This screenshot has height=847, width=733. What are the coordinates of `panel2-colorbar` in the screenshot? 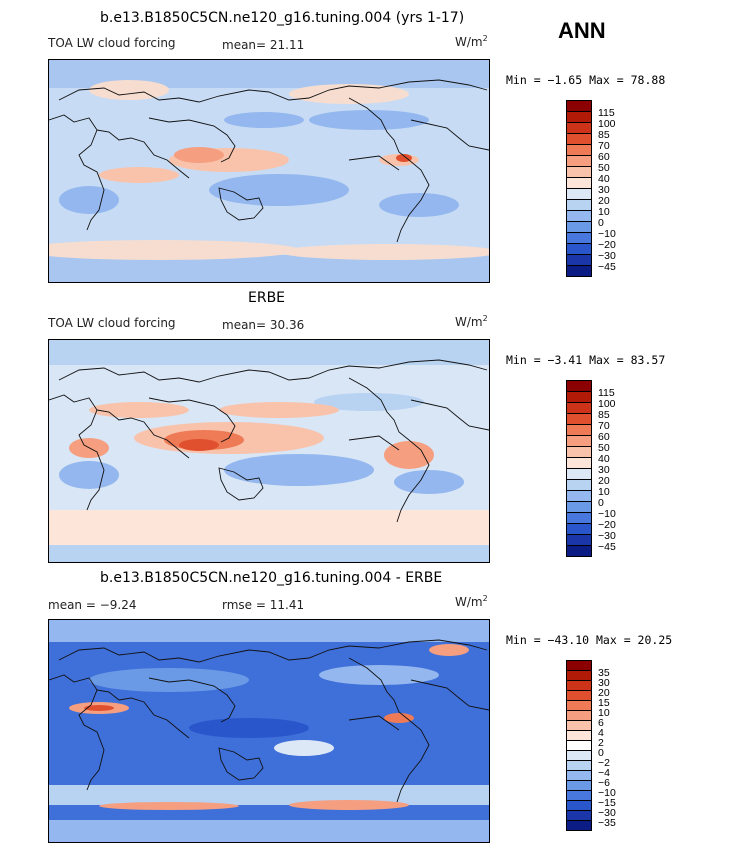 It's located at (579, 468).